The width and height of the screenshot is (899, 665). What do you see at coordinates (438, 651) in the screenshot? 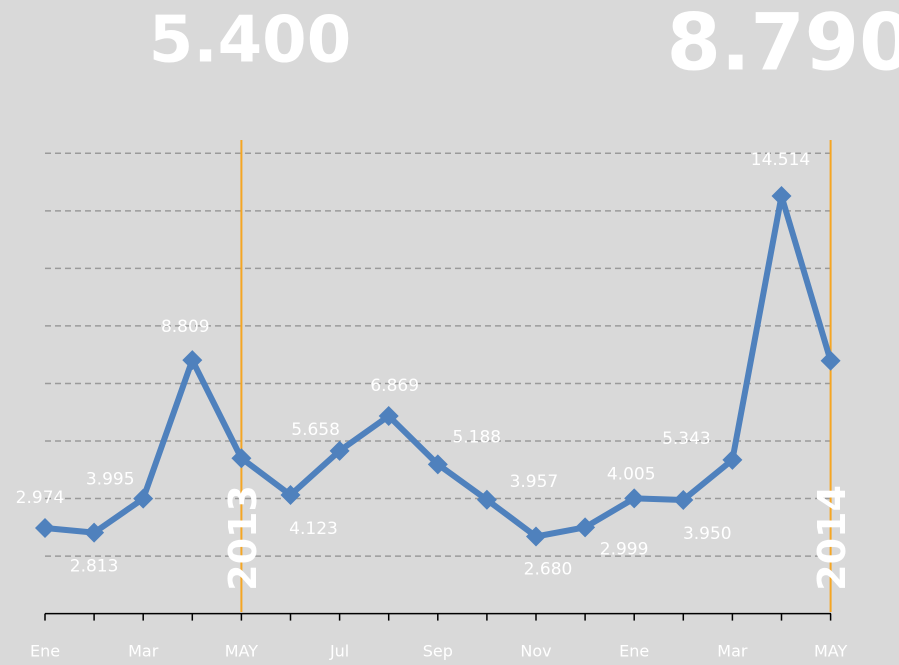
I see `x-tick-label: Sep` at bounding box center [438, 651].